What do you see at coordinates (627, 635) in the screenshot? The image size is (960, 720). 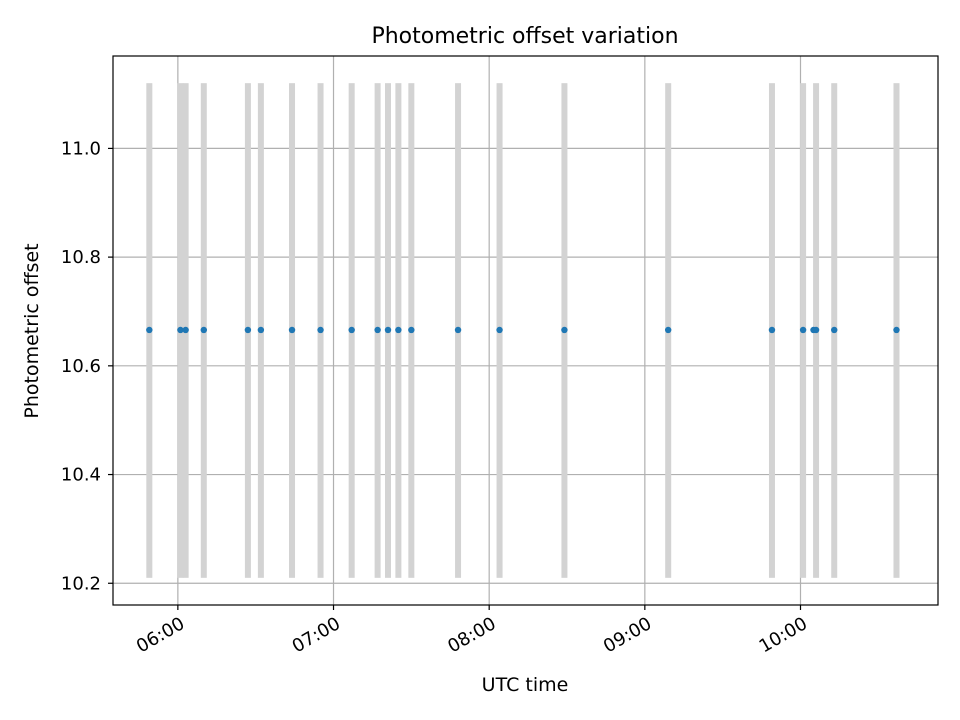 I see `x-tick-label: 09:00` at bounding box center [627, 635].